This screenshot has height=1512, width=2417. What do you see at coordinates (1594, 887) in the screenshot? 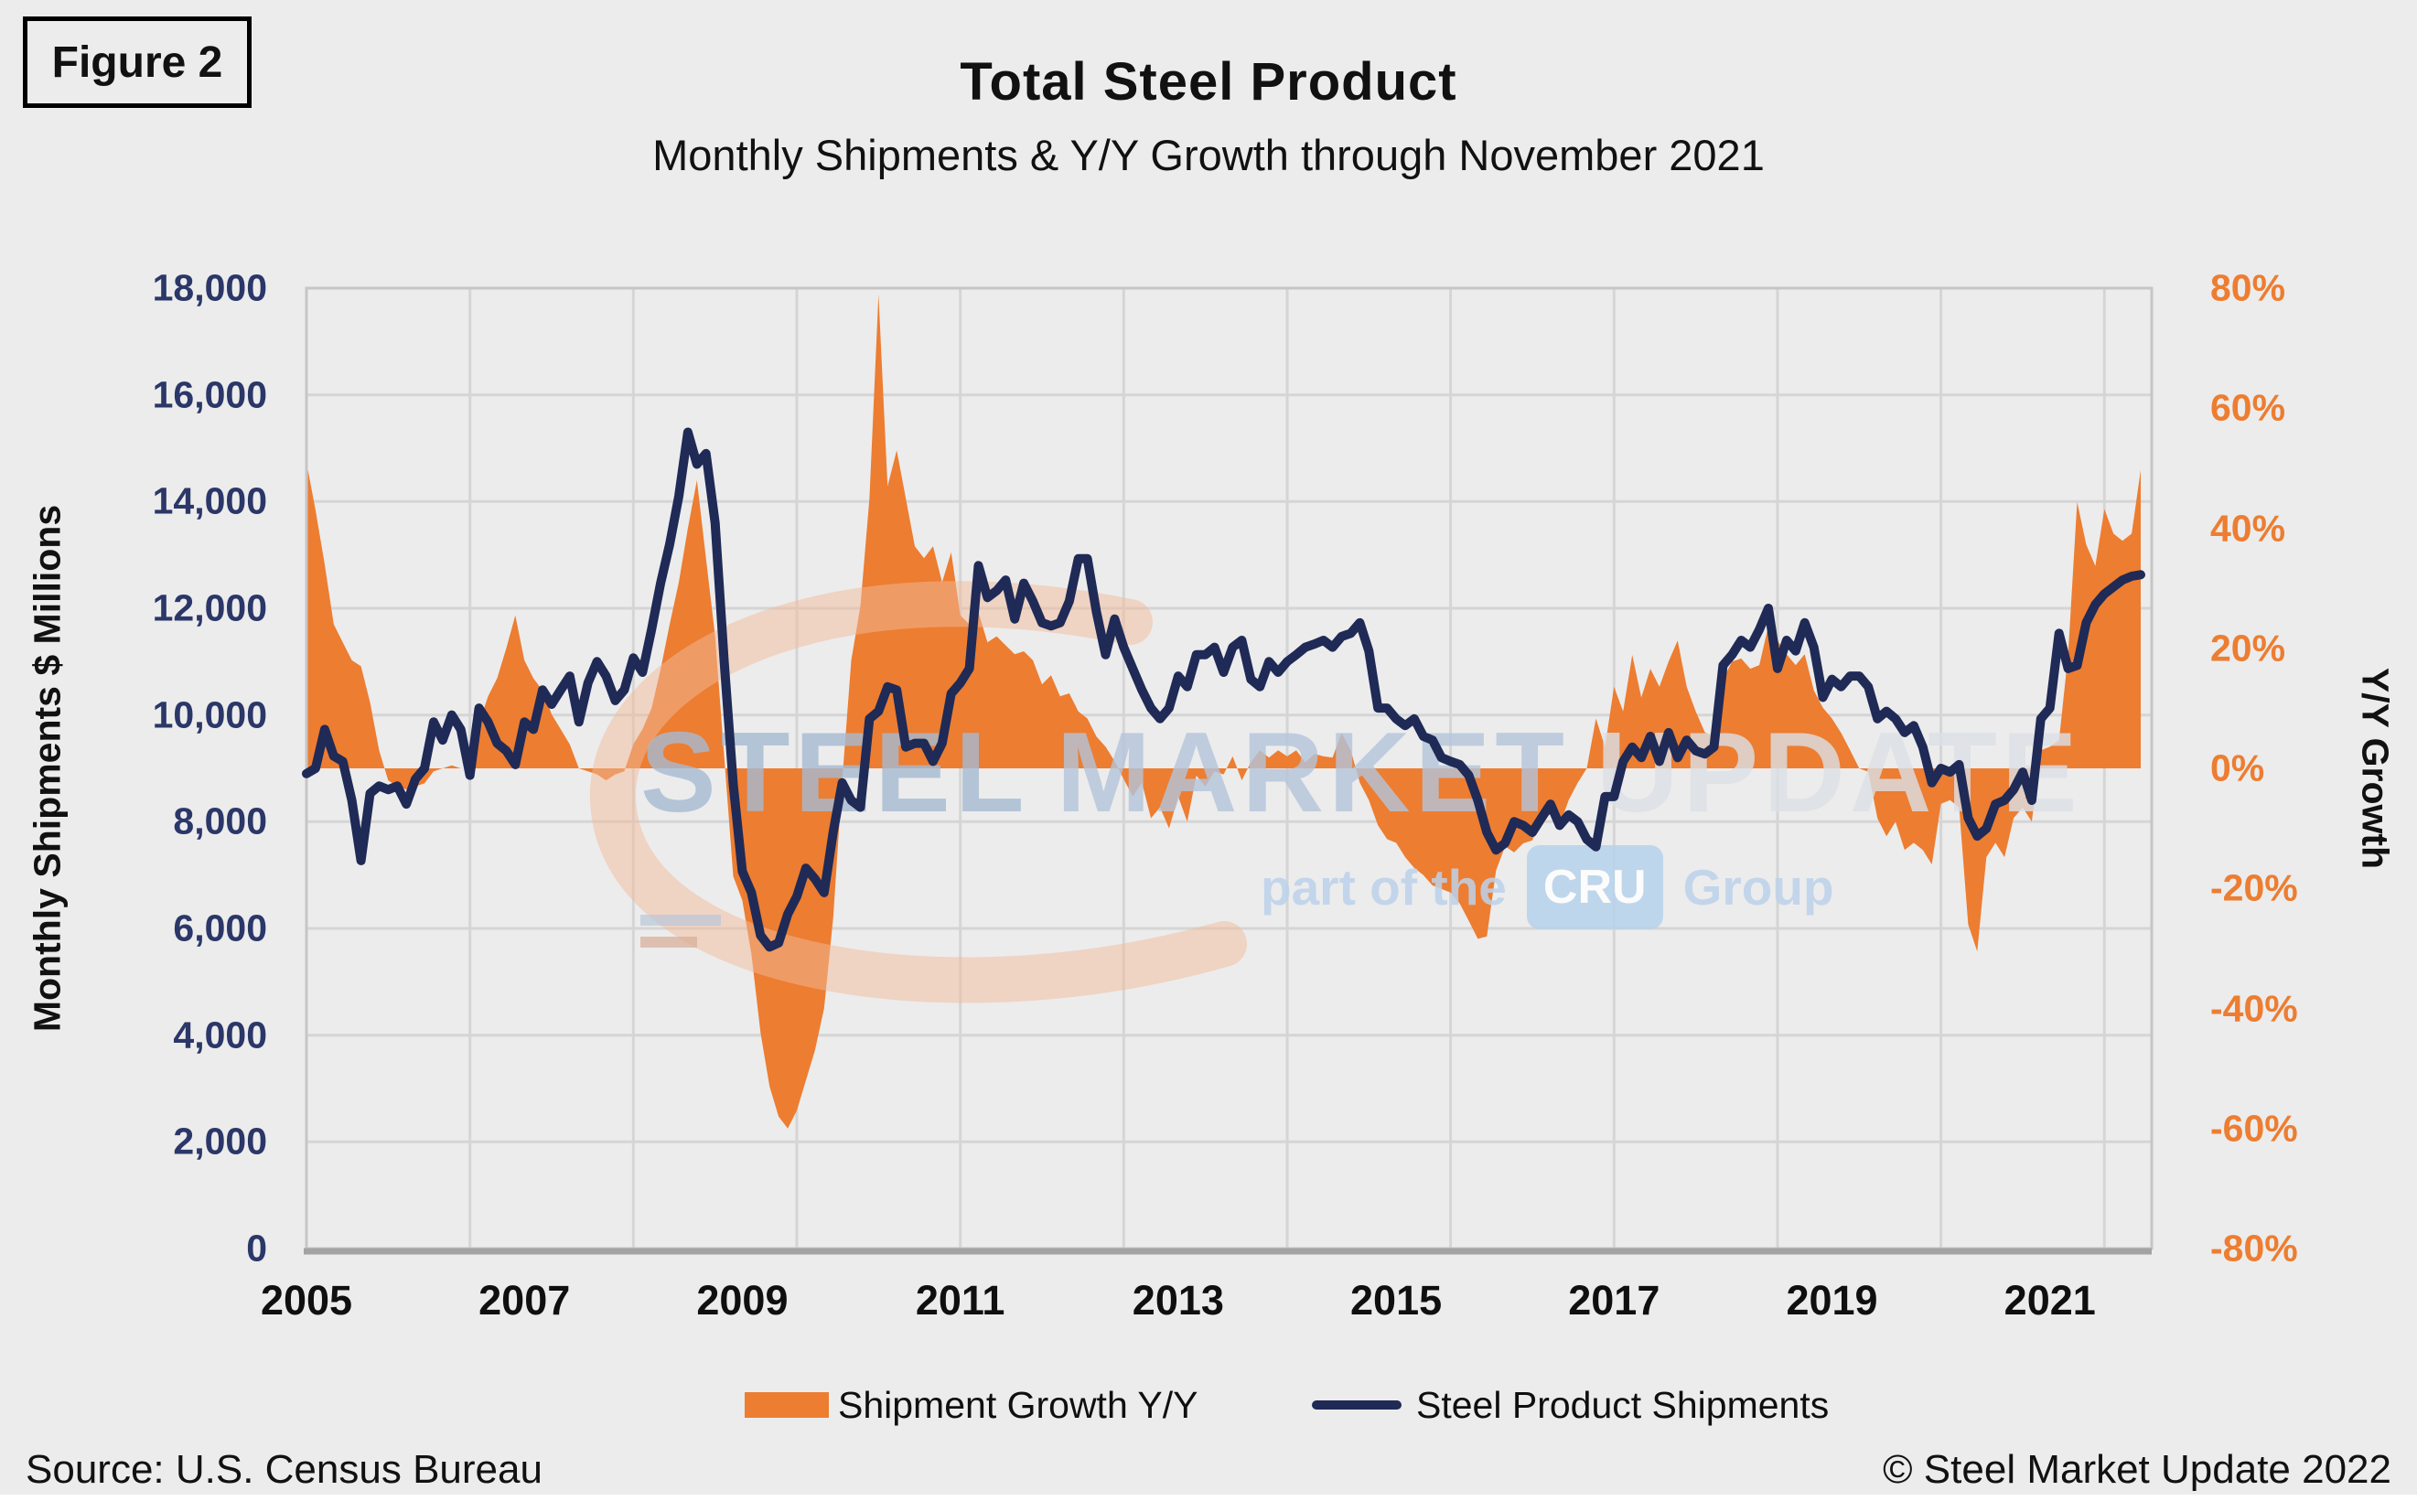
I see `cru-logo: CRU` at bounding box center [1594, 887].